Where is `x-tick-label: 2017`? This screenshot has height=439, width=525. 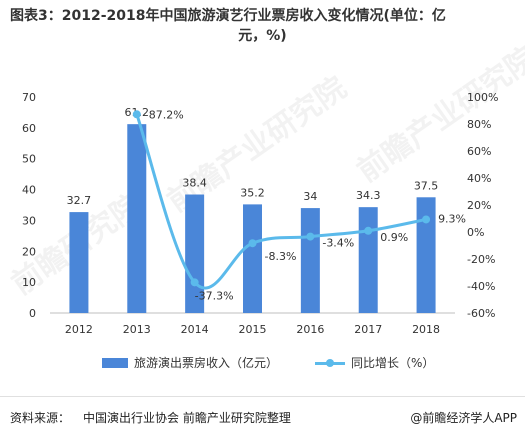 x-tick-label: 2017 is located at coordinates (368, 329).